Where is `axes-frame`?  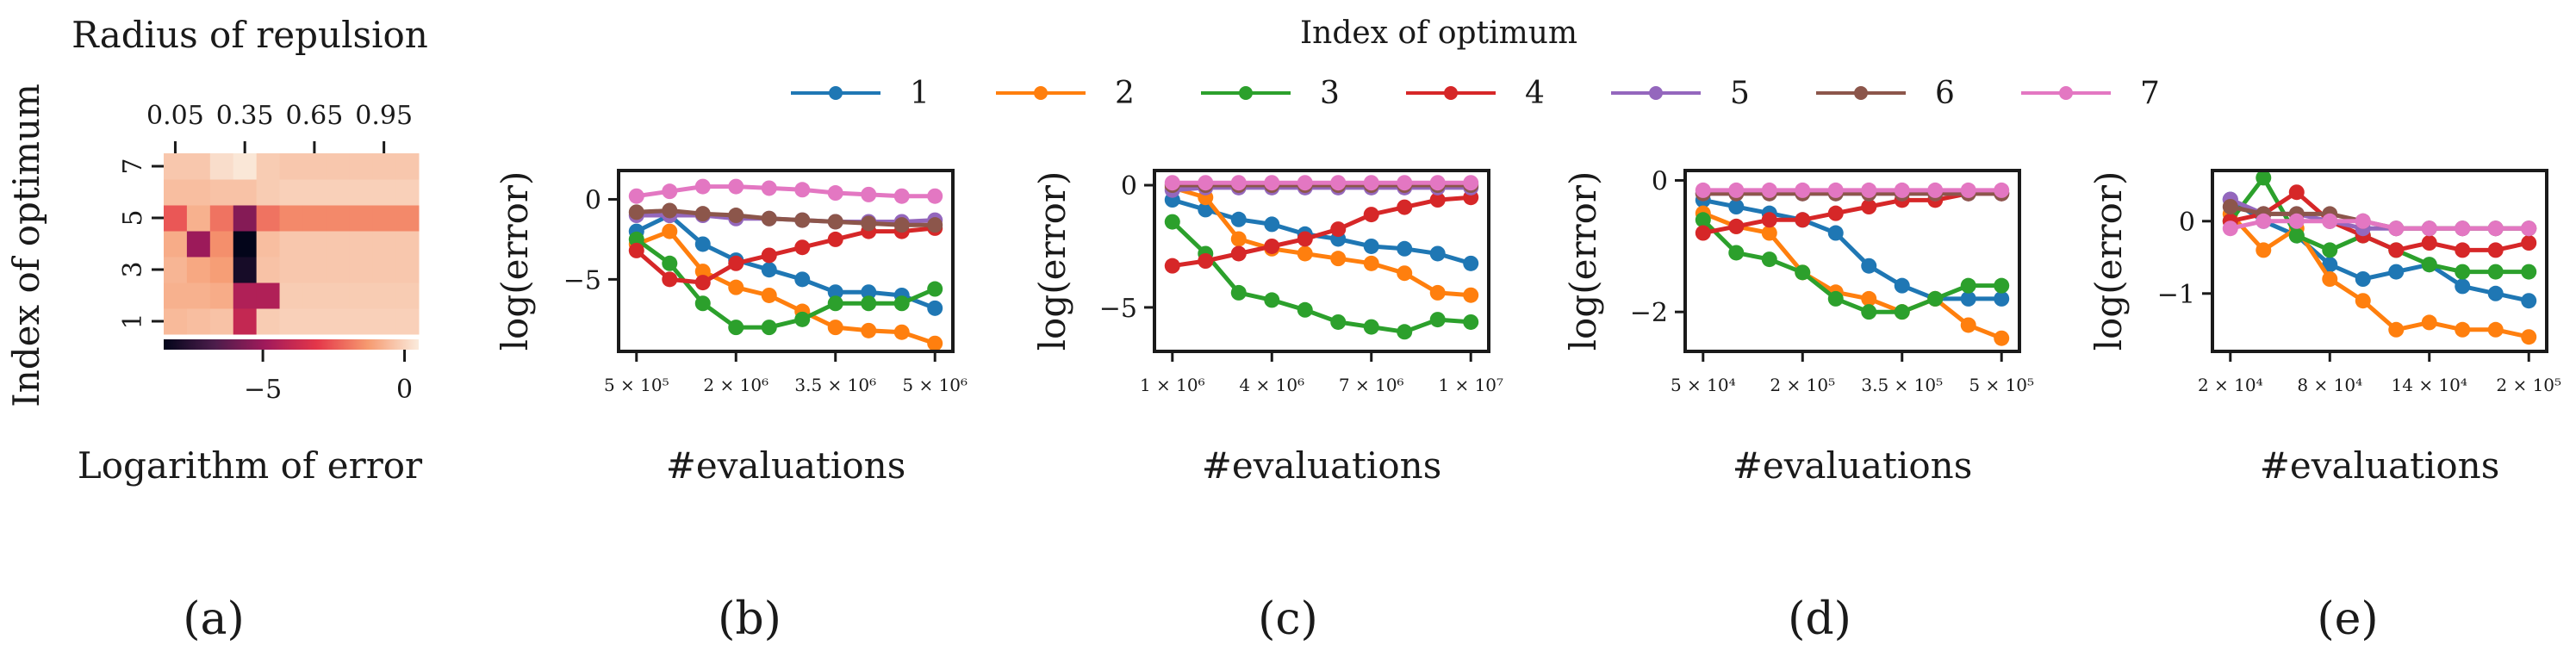 axes-frame is located at coordinates (2380, 261).